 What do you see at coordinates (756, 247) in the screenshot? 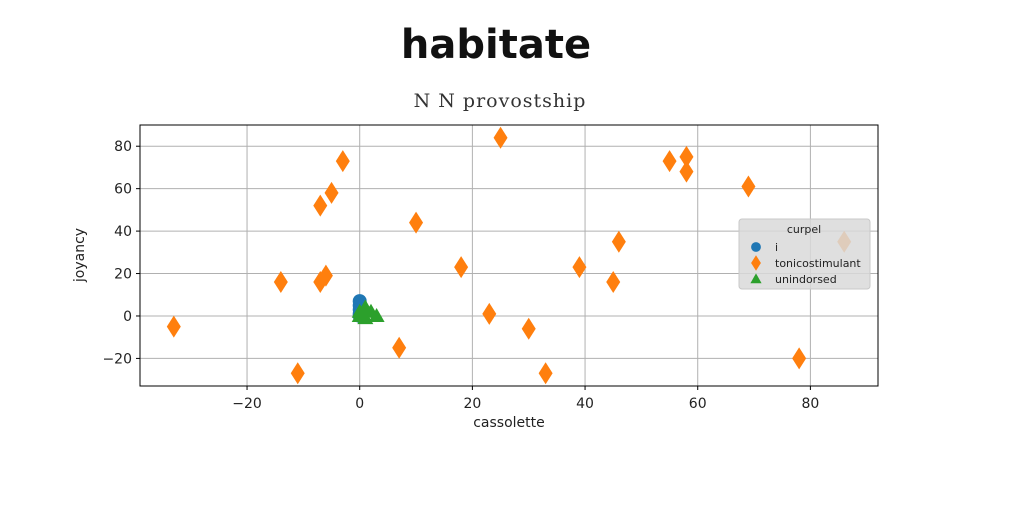
I see `legend-marker-i` at bounding box center [756, 247].